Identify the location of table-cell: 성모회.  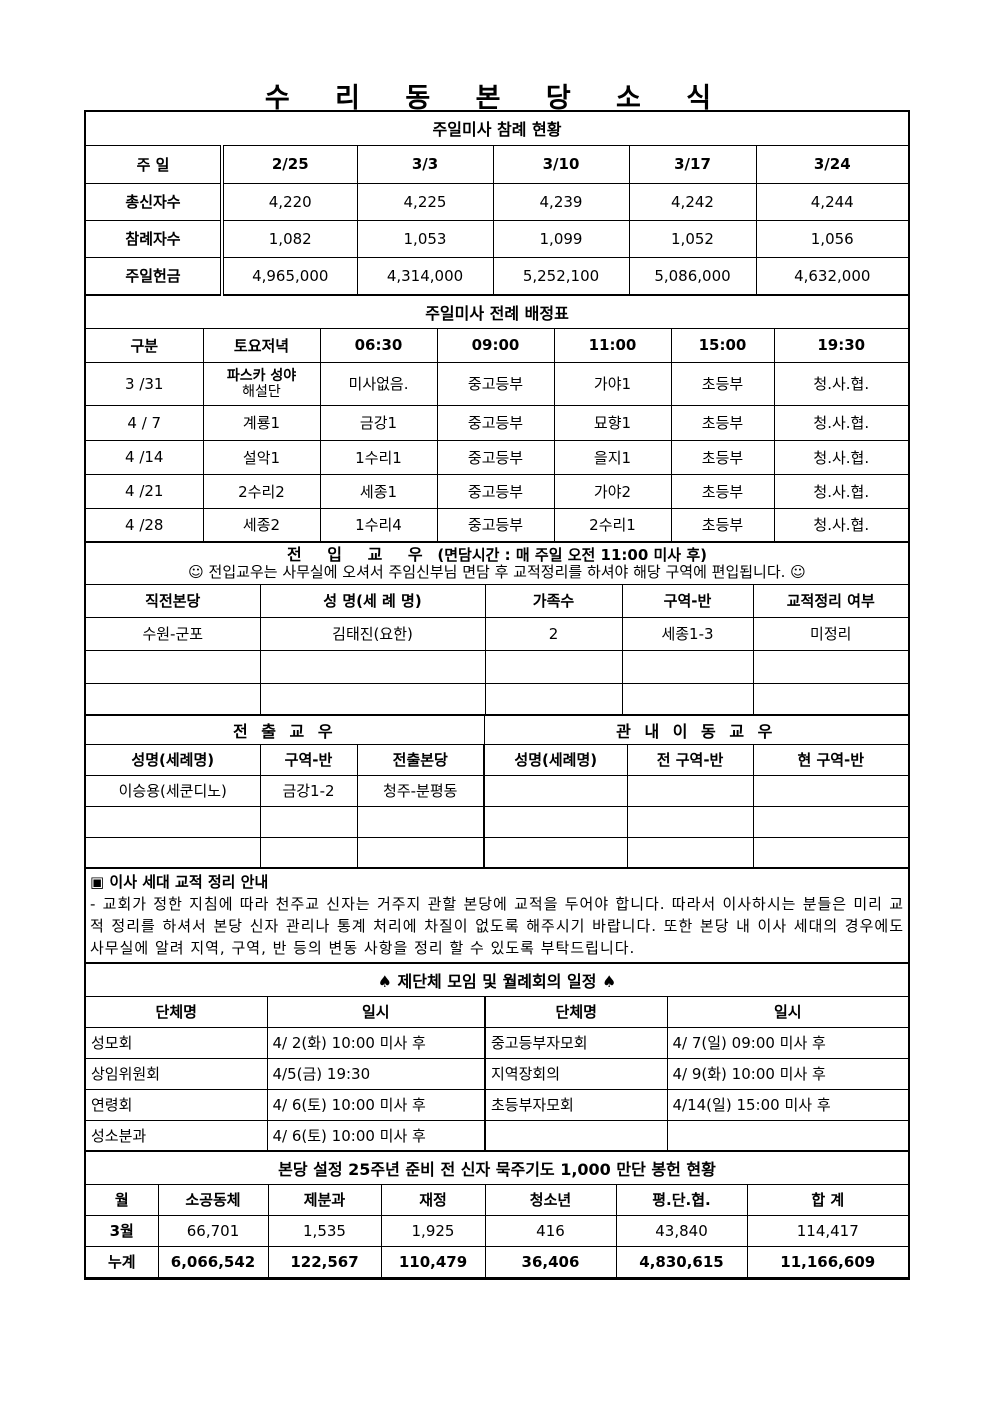
(177, 1042).